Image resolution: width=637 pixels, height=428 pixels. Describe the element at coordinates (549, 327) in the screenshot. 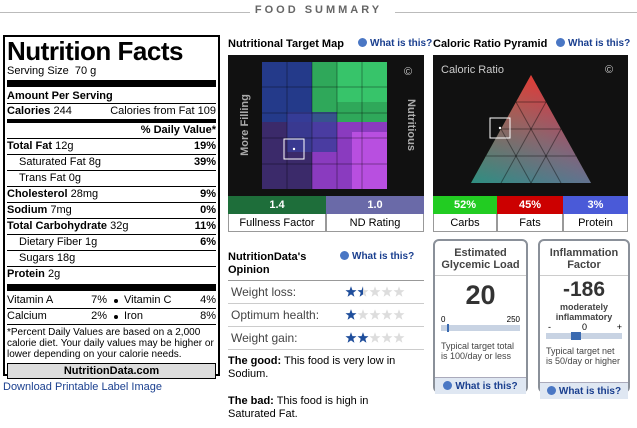

I see `scale-label: -` at that location.